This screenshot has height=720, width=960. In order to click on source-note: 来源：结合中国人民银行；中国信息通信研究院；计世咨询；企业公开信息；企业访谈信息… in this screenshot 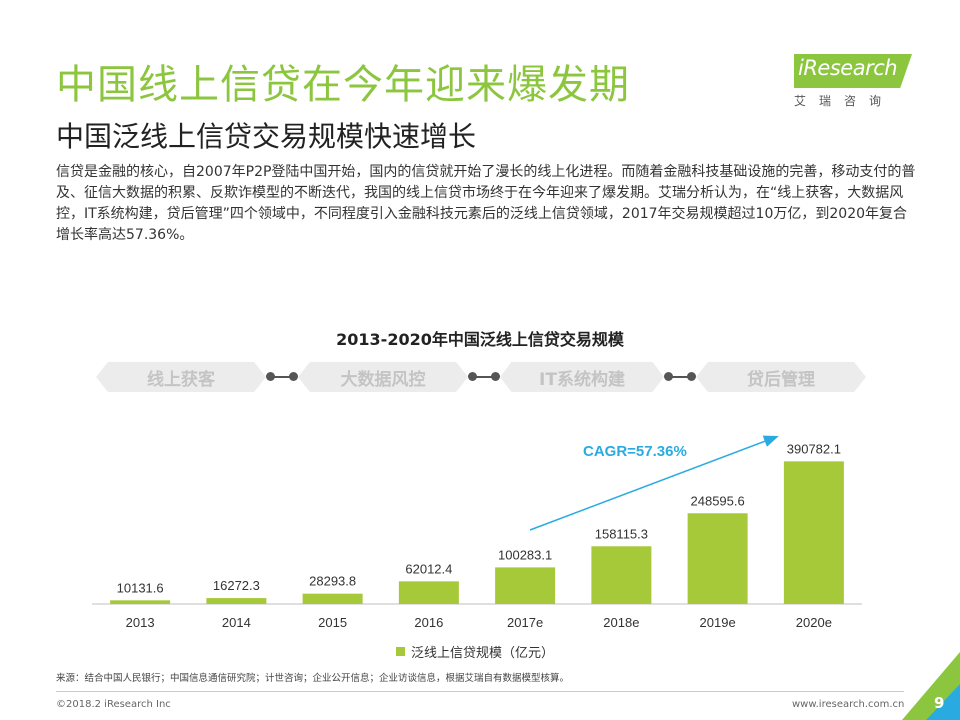, I will do `click(313, 678)`.